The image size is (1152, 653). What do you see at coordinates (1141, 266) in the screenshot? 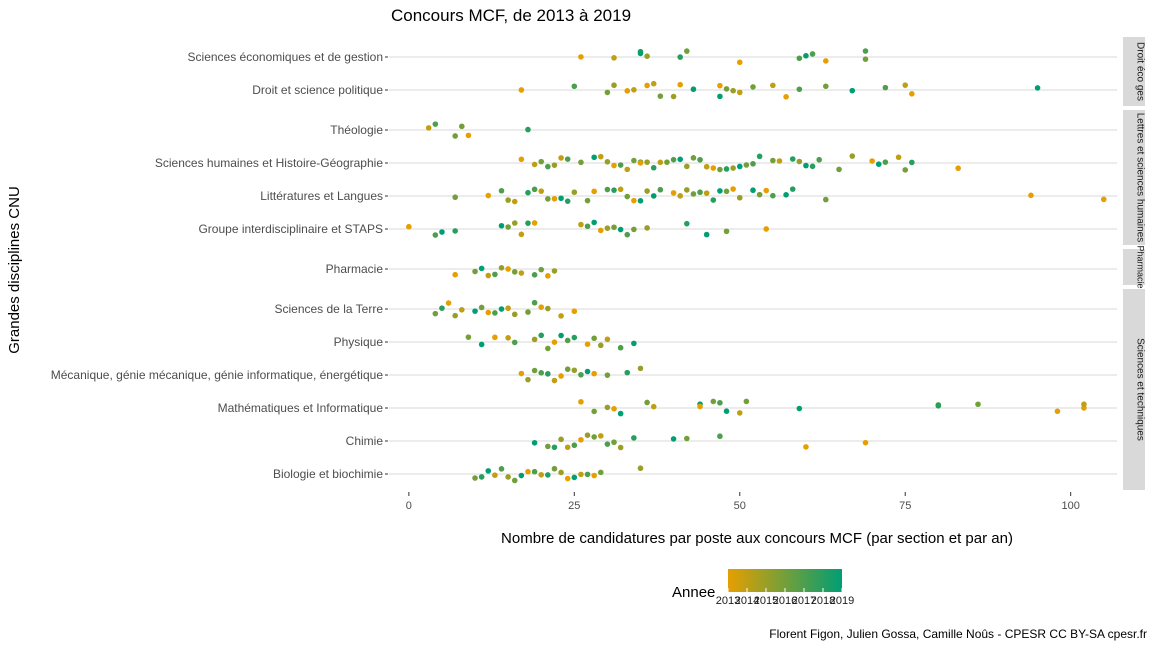
I see `panel-strip-label: Pharmacie` at bounding box center [1141, 266].